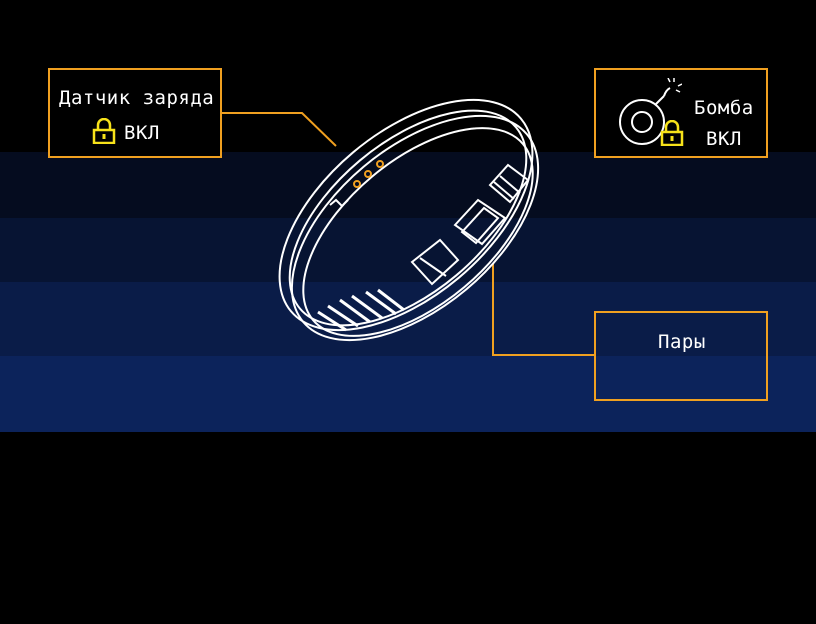 This screenshot has height=624, width=816. What do you see at coordinates (724, 139) in the screenshot?
I see `bomb-status: ВКЛ` at bounding box center [724, 139].